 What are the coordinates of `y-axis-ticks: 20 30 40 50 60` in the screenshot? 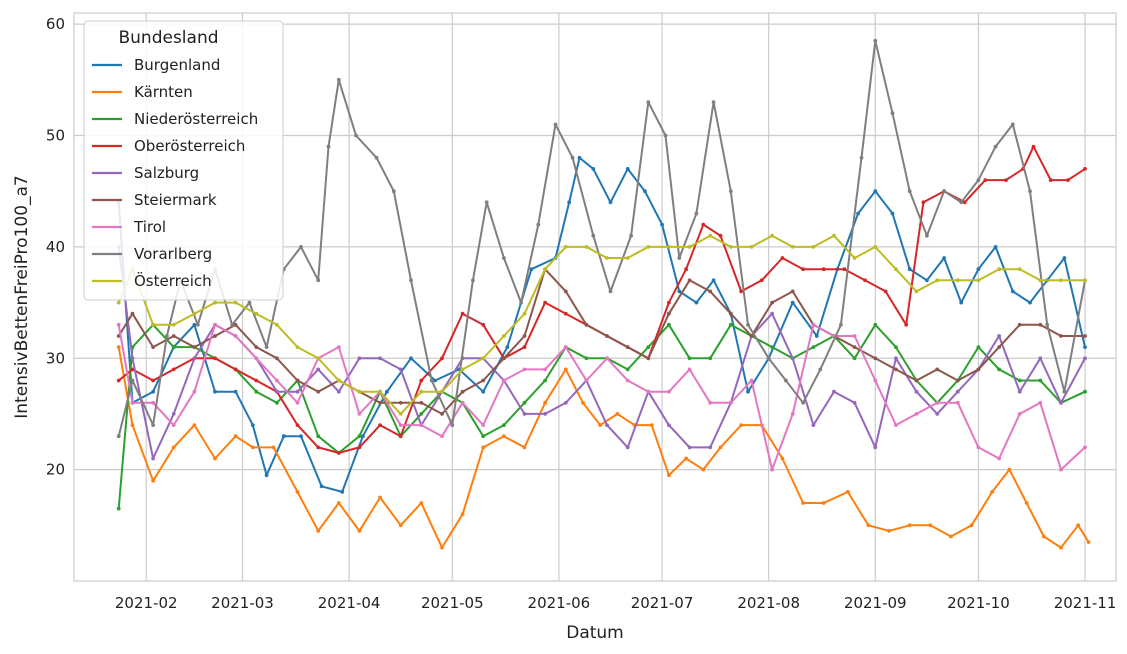 It's located at (55, 246).